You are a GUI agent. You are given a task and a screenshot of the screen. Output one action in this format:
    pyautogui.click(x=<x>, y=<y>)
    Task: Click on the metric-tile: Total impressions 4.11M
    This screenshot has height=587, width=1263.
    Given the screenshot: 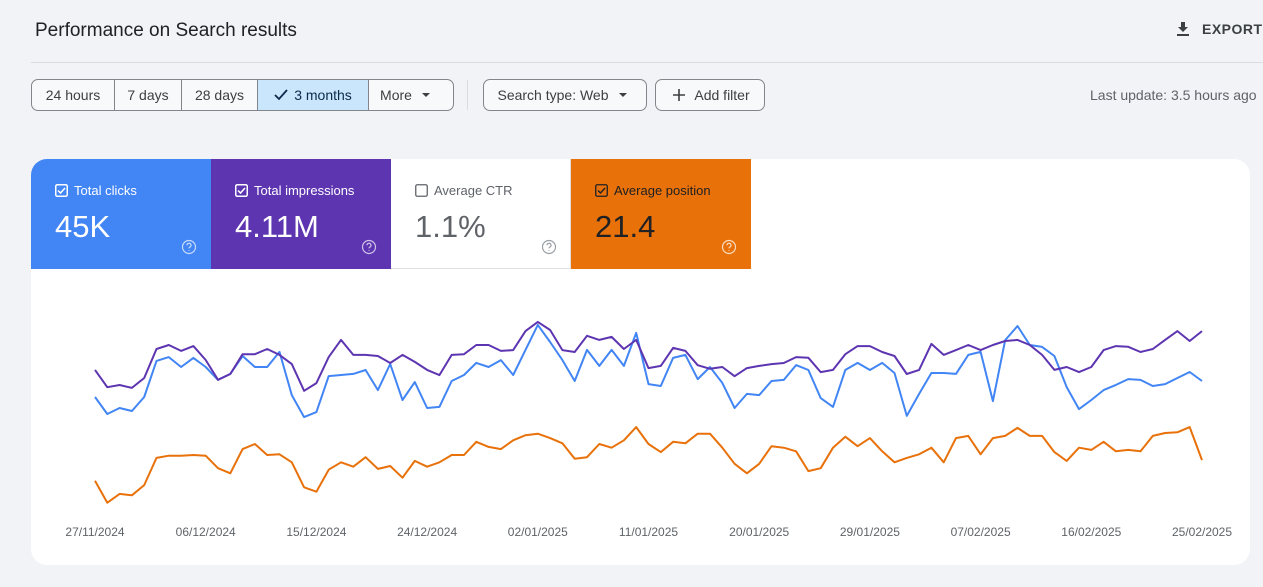 What is the action you would take?
    pyautogui.click(x=301, y=214)
    